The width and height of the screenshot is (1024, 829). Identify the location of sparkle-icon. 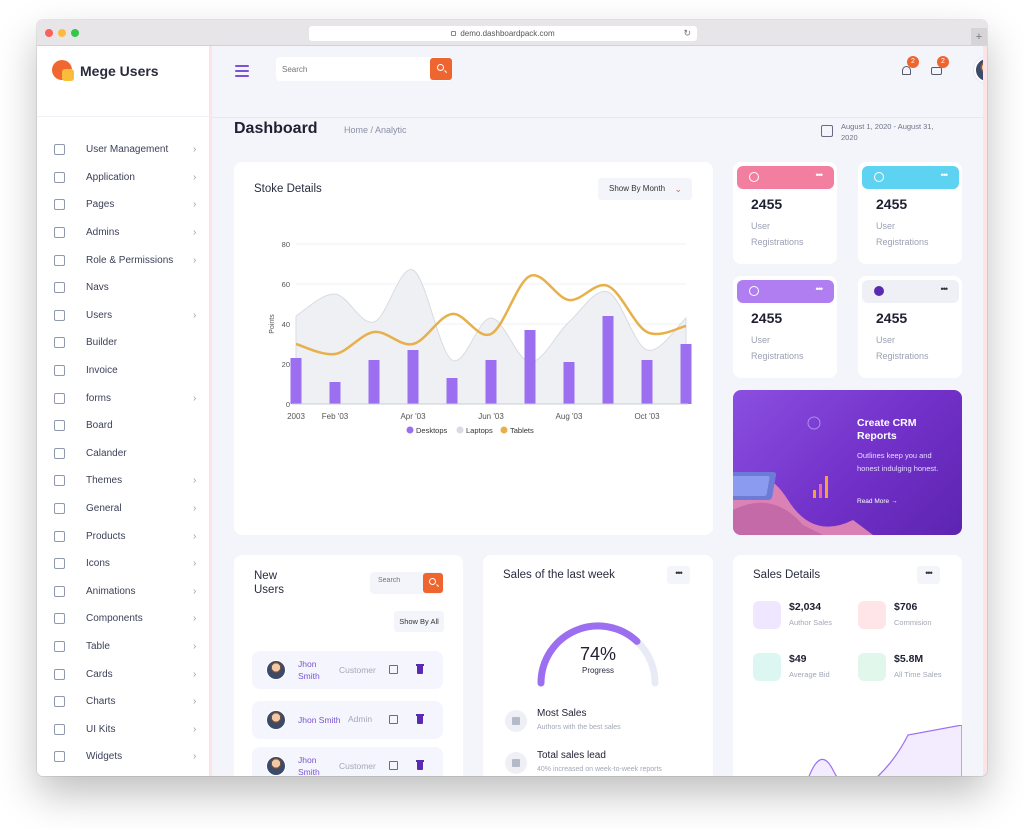
(59, 509).